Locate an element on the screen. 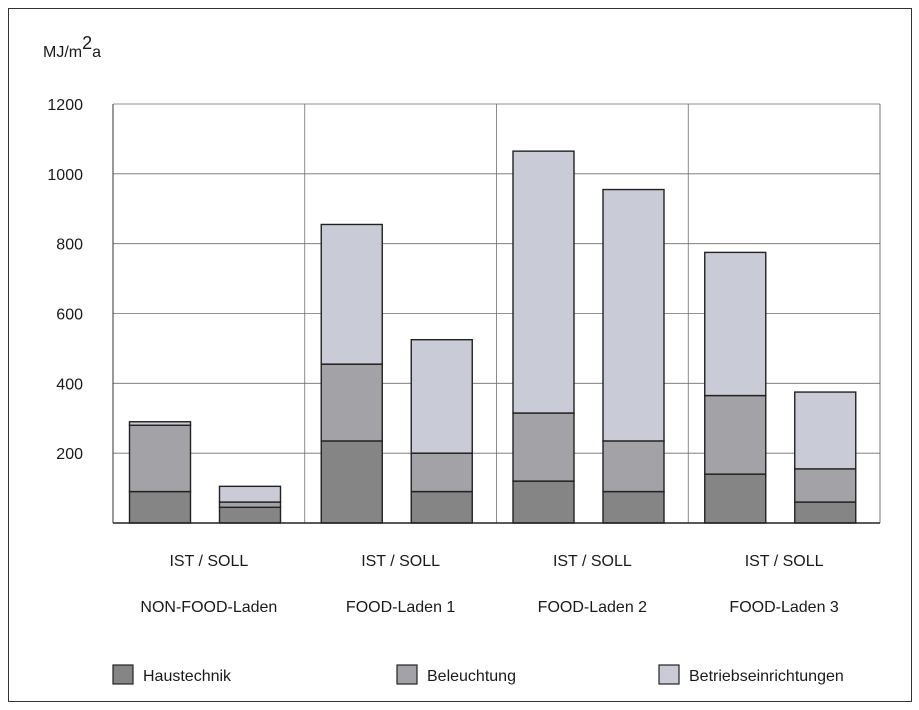  y-tick-label: 1200 is located at coordinates (65, 105).